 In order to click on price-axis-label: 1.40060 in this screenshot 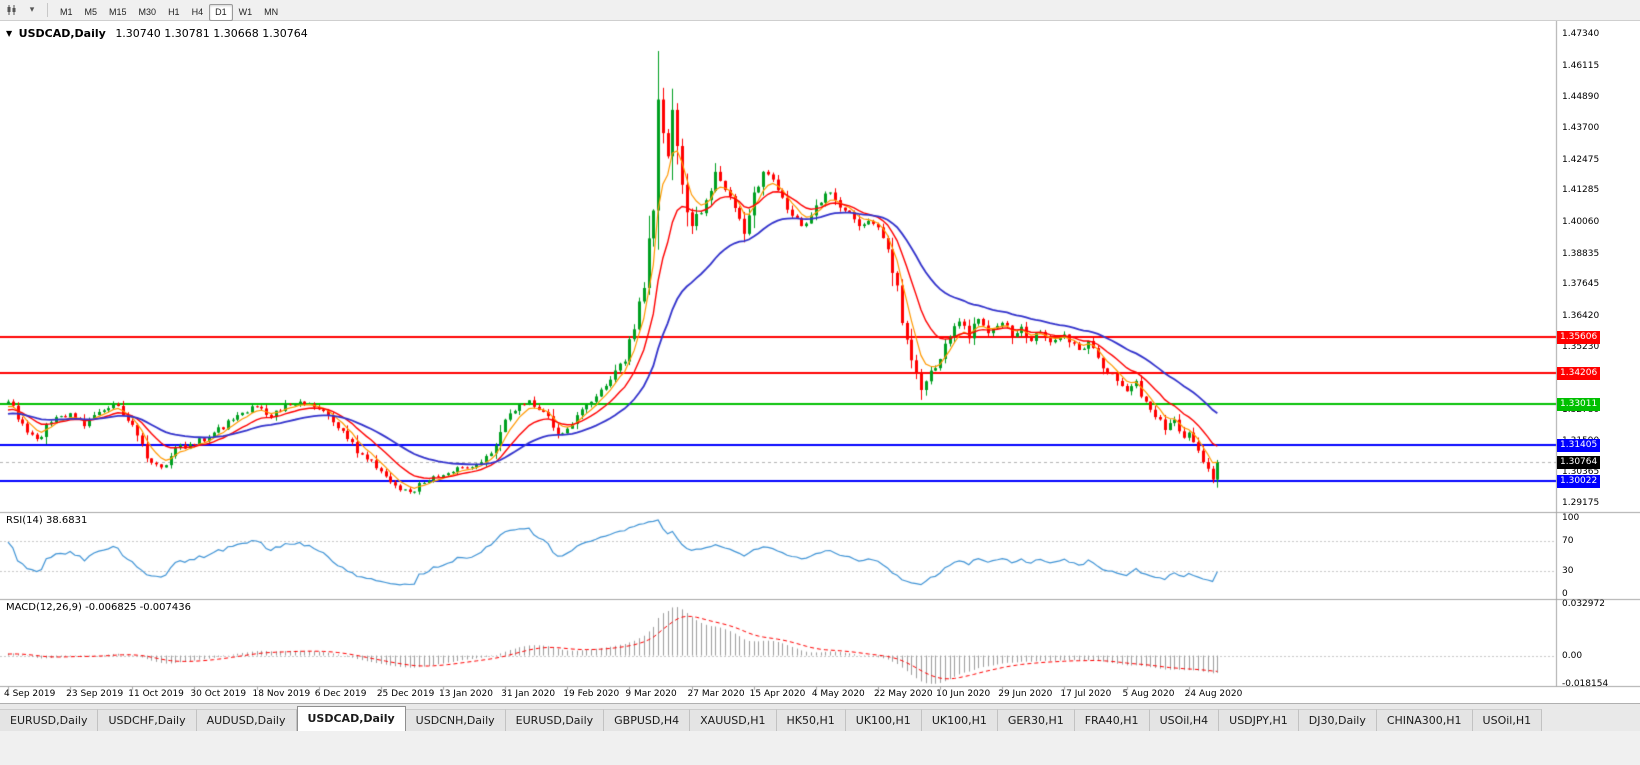, I will do `click(1581, 221)`.